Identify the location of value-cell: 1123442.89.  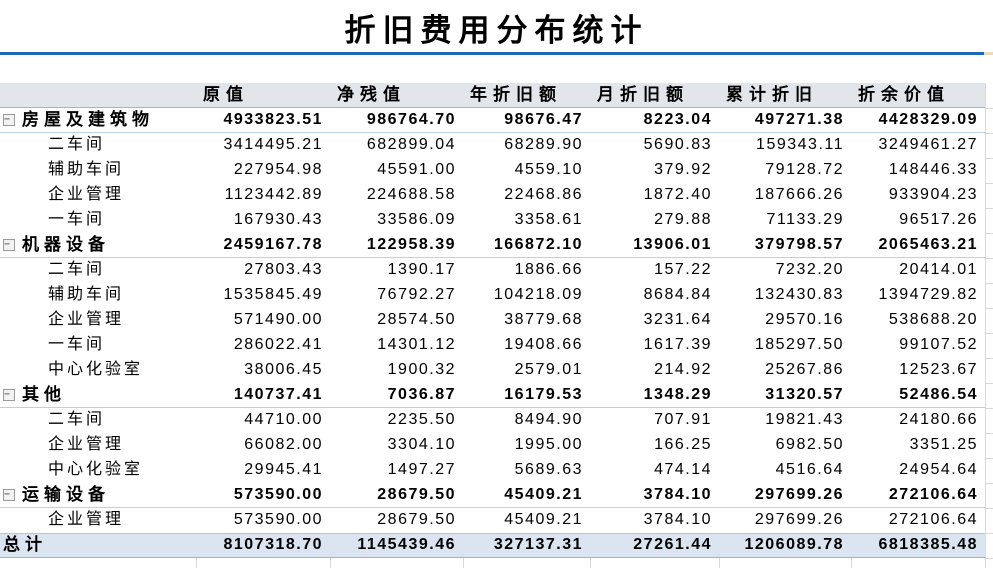
(273, 194).